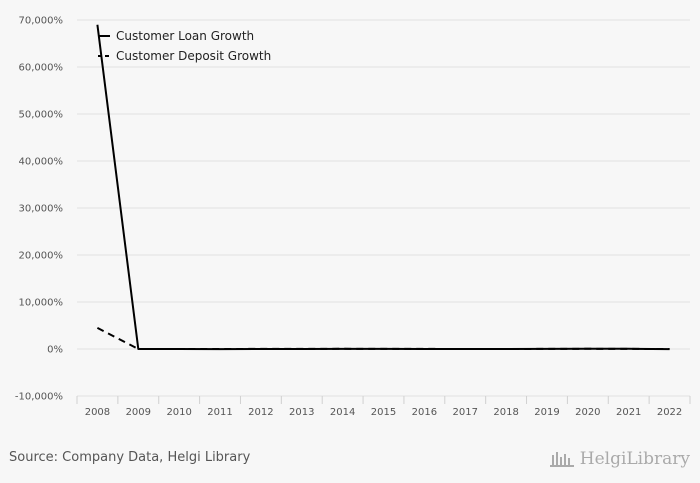  I want to click on x-tick-label: 2017, so click(465, 412).